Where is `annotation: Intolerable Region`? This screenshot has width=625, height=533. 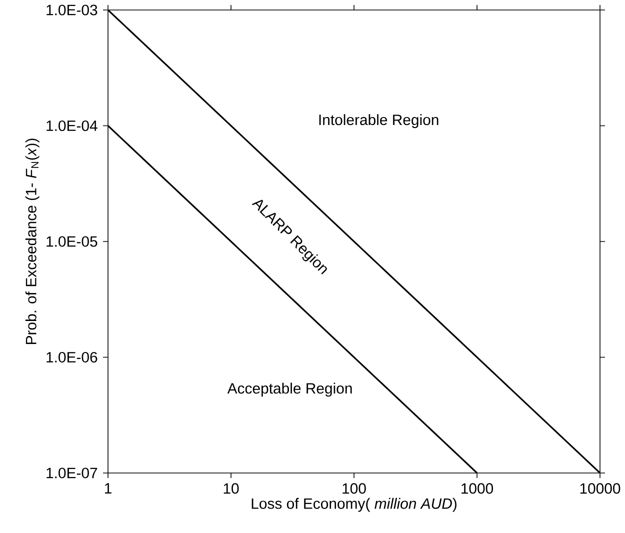
annotation: Intolerable Region is located at coordinates (378, 121).